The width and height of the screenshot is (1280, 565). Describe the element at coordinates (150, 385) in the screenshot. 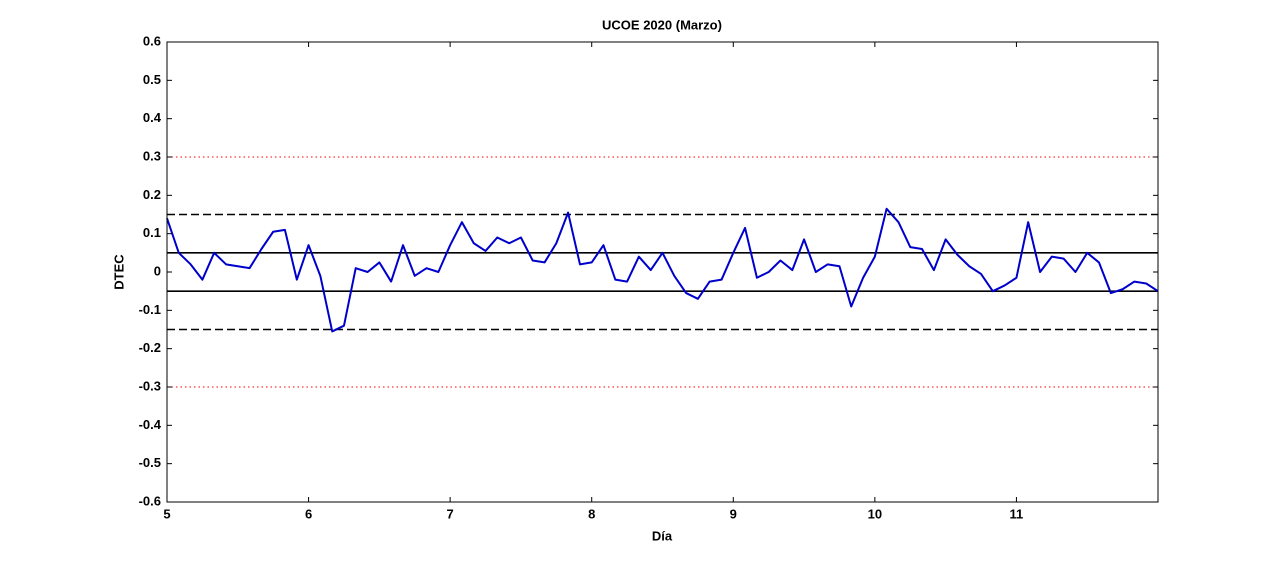

I see `y-tick-label: -0.3` at that location.